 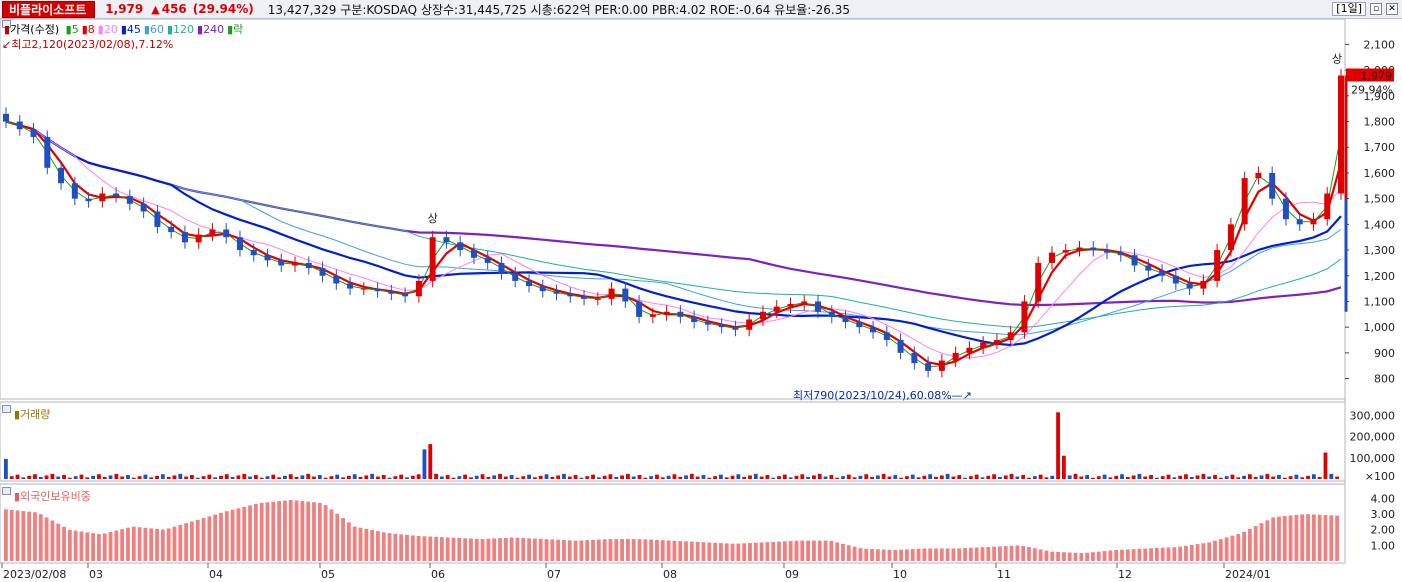 I want to click on price-tick-label: 1,400, so click(x=1380, y=224).